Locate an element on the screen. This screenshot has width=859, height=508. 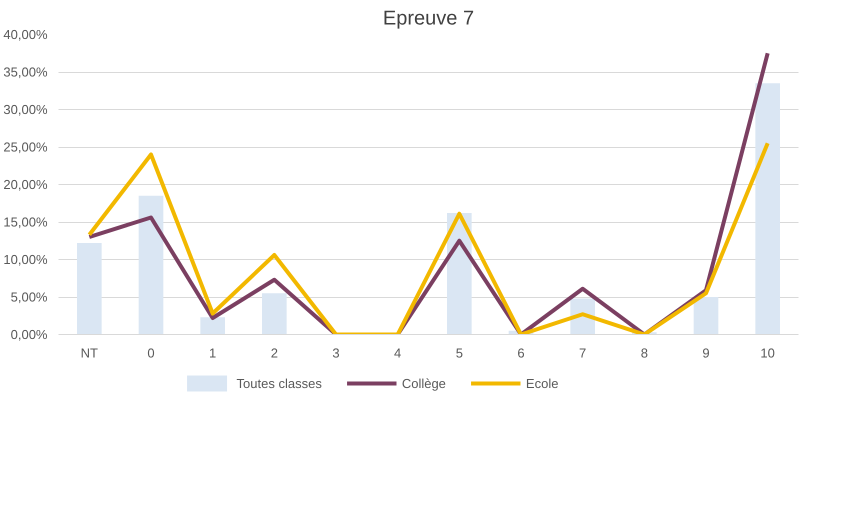
x-tick-label: 10 is located at coordinates (767, 353).